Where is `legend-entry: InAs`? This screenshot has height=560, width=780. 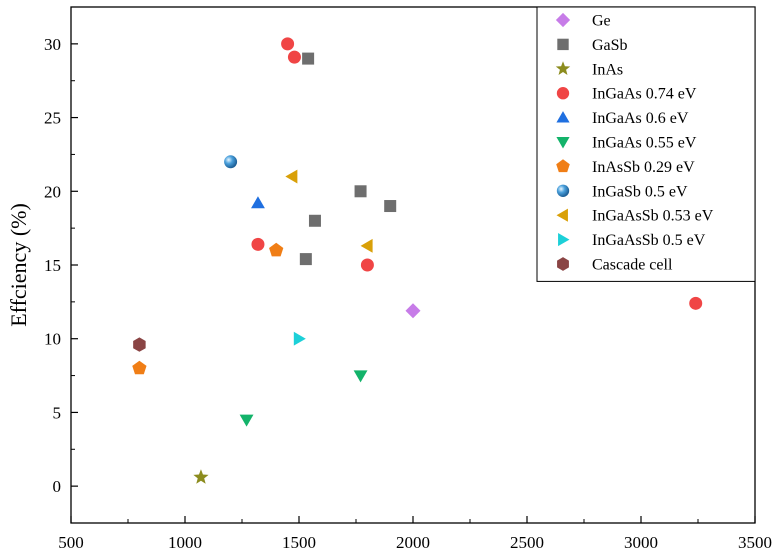
legend-entry: InAs is located at coordinates (589, 69).